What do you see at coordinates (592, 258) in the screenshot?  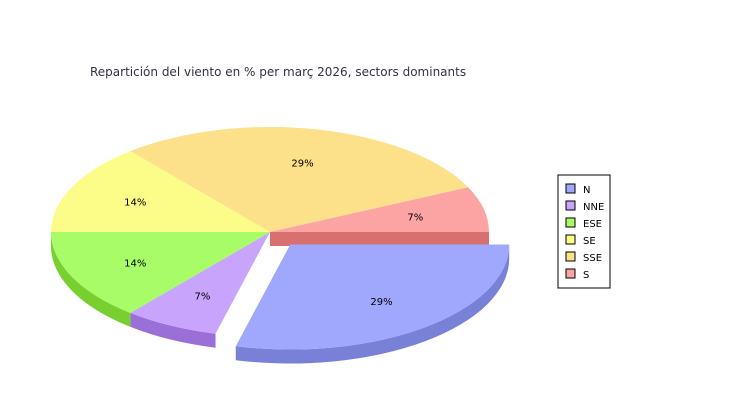 I see `legend-label: SSE` at bounding box center [592, 258].